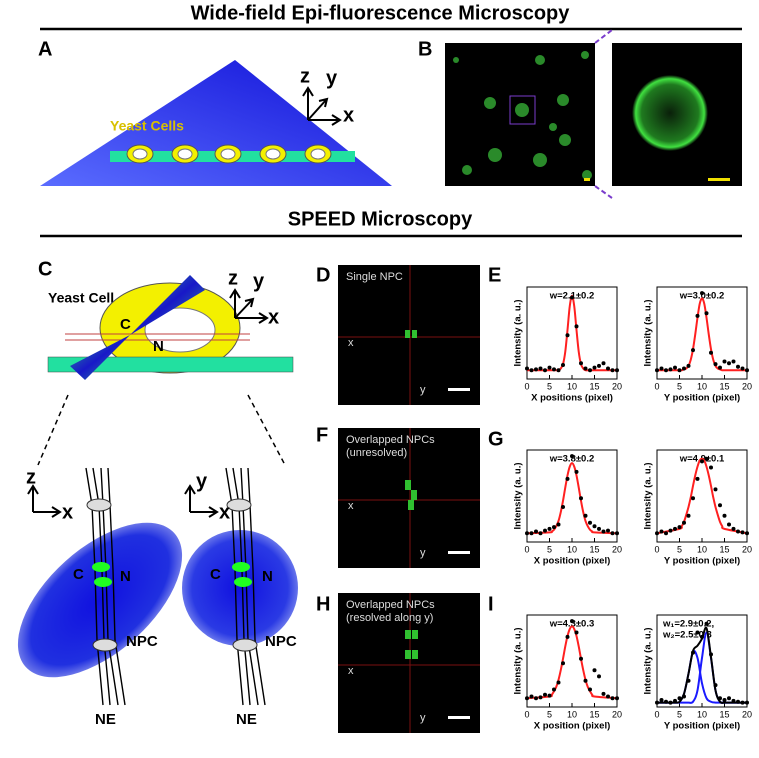 The height and width of the screenshot is (758, 759). Describe the element at coordinates (376, 453) in the screenshot. I see `image-text: (unresolved)` at that location.